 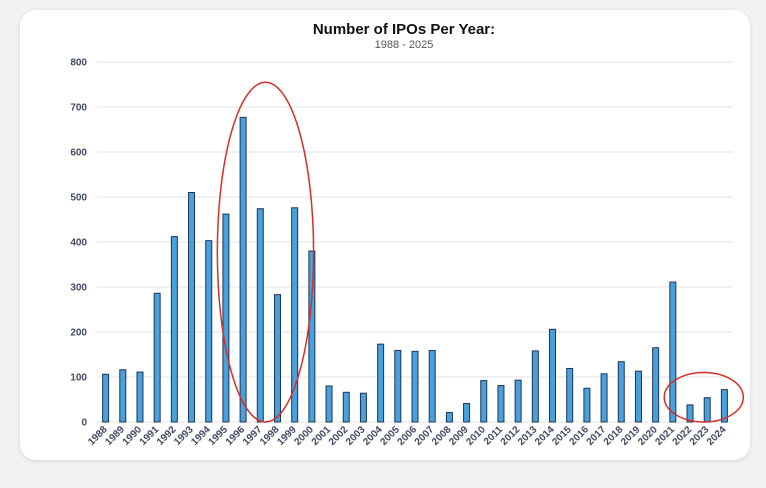 What do you see at coordinates (587, 405) in the screenshot?
I see `bar-2016` at bounding box center [587, 405].